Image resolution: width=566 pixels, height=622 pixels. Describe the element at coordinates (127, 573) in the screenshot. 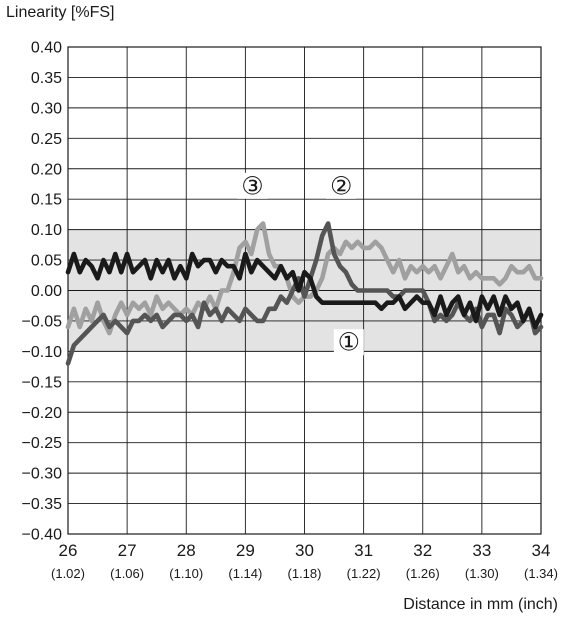

I see `x-tick-label-inch: (1.06)` at that location.